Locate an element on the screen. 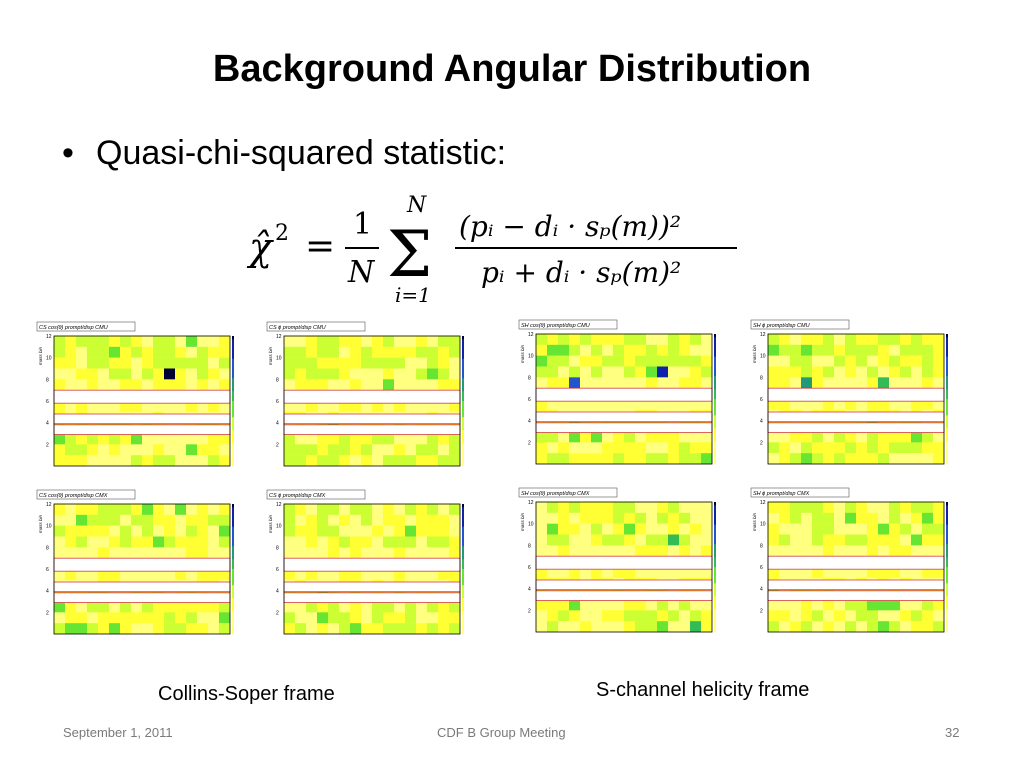 The height and width of the screenshot is (768, 1024). y-tick-label: 10 is located at coordinates (531, 357).